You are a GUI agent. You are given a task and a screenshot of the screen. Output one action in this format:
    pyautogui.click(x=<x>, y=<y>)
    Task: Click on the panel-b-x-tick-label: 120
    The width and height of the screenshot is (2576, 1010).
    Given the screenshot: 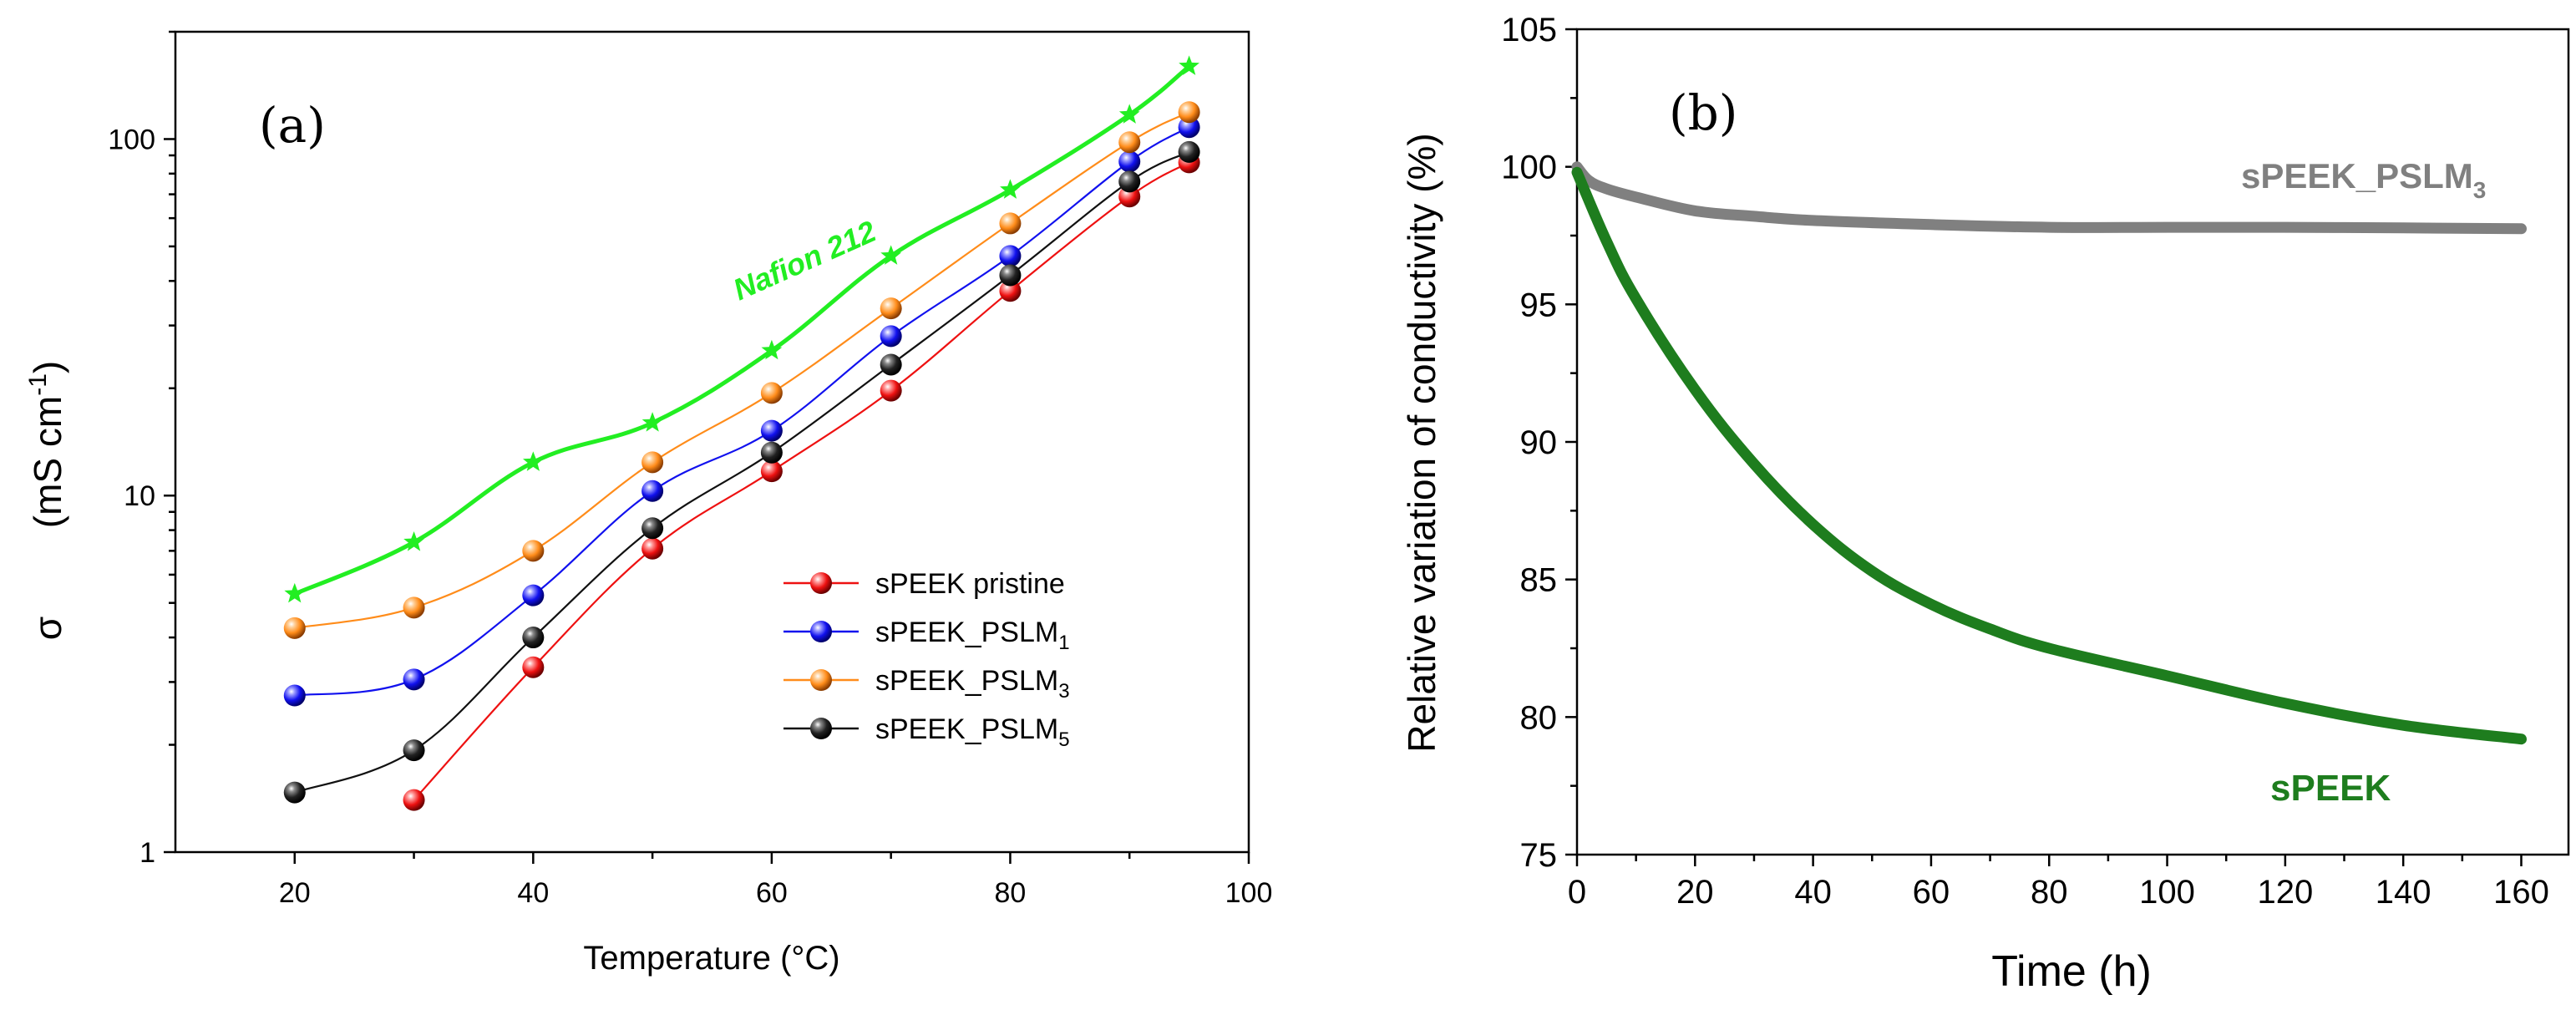 What is the action you would take?
    pyautogui.click(x=2285, y=892)
    